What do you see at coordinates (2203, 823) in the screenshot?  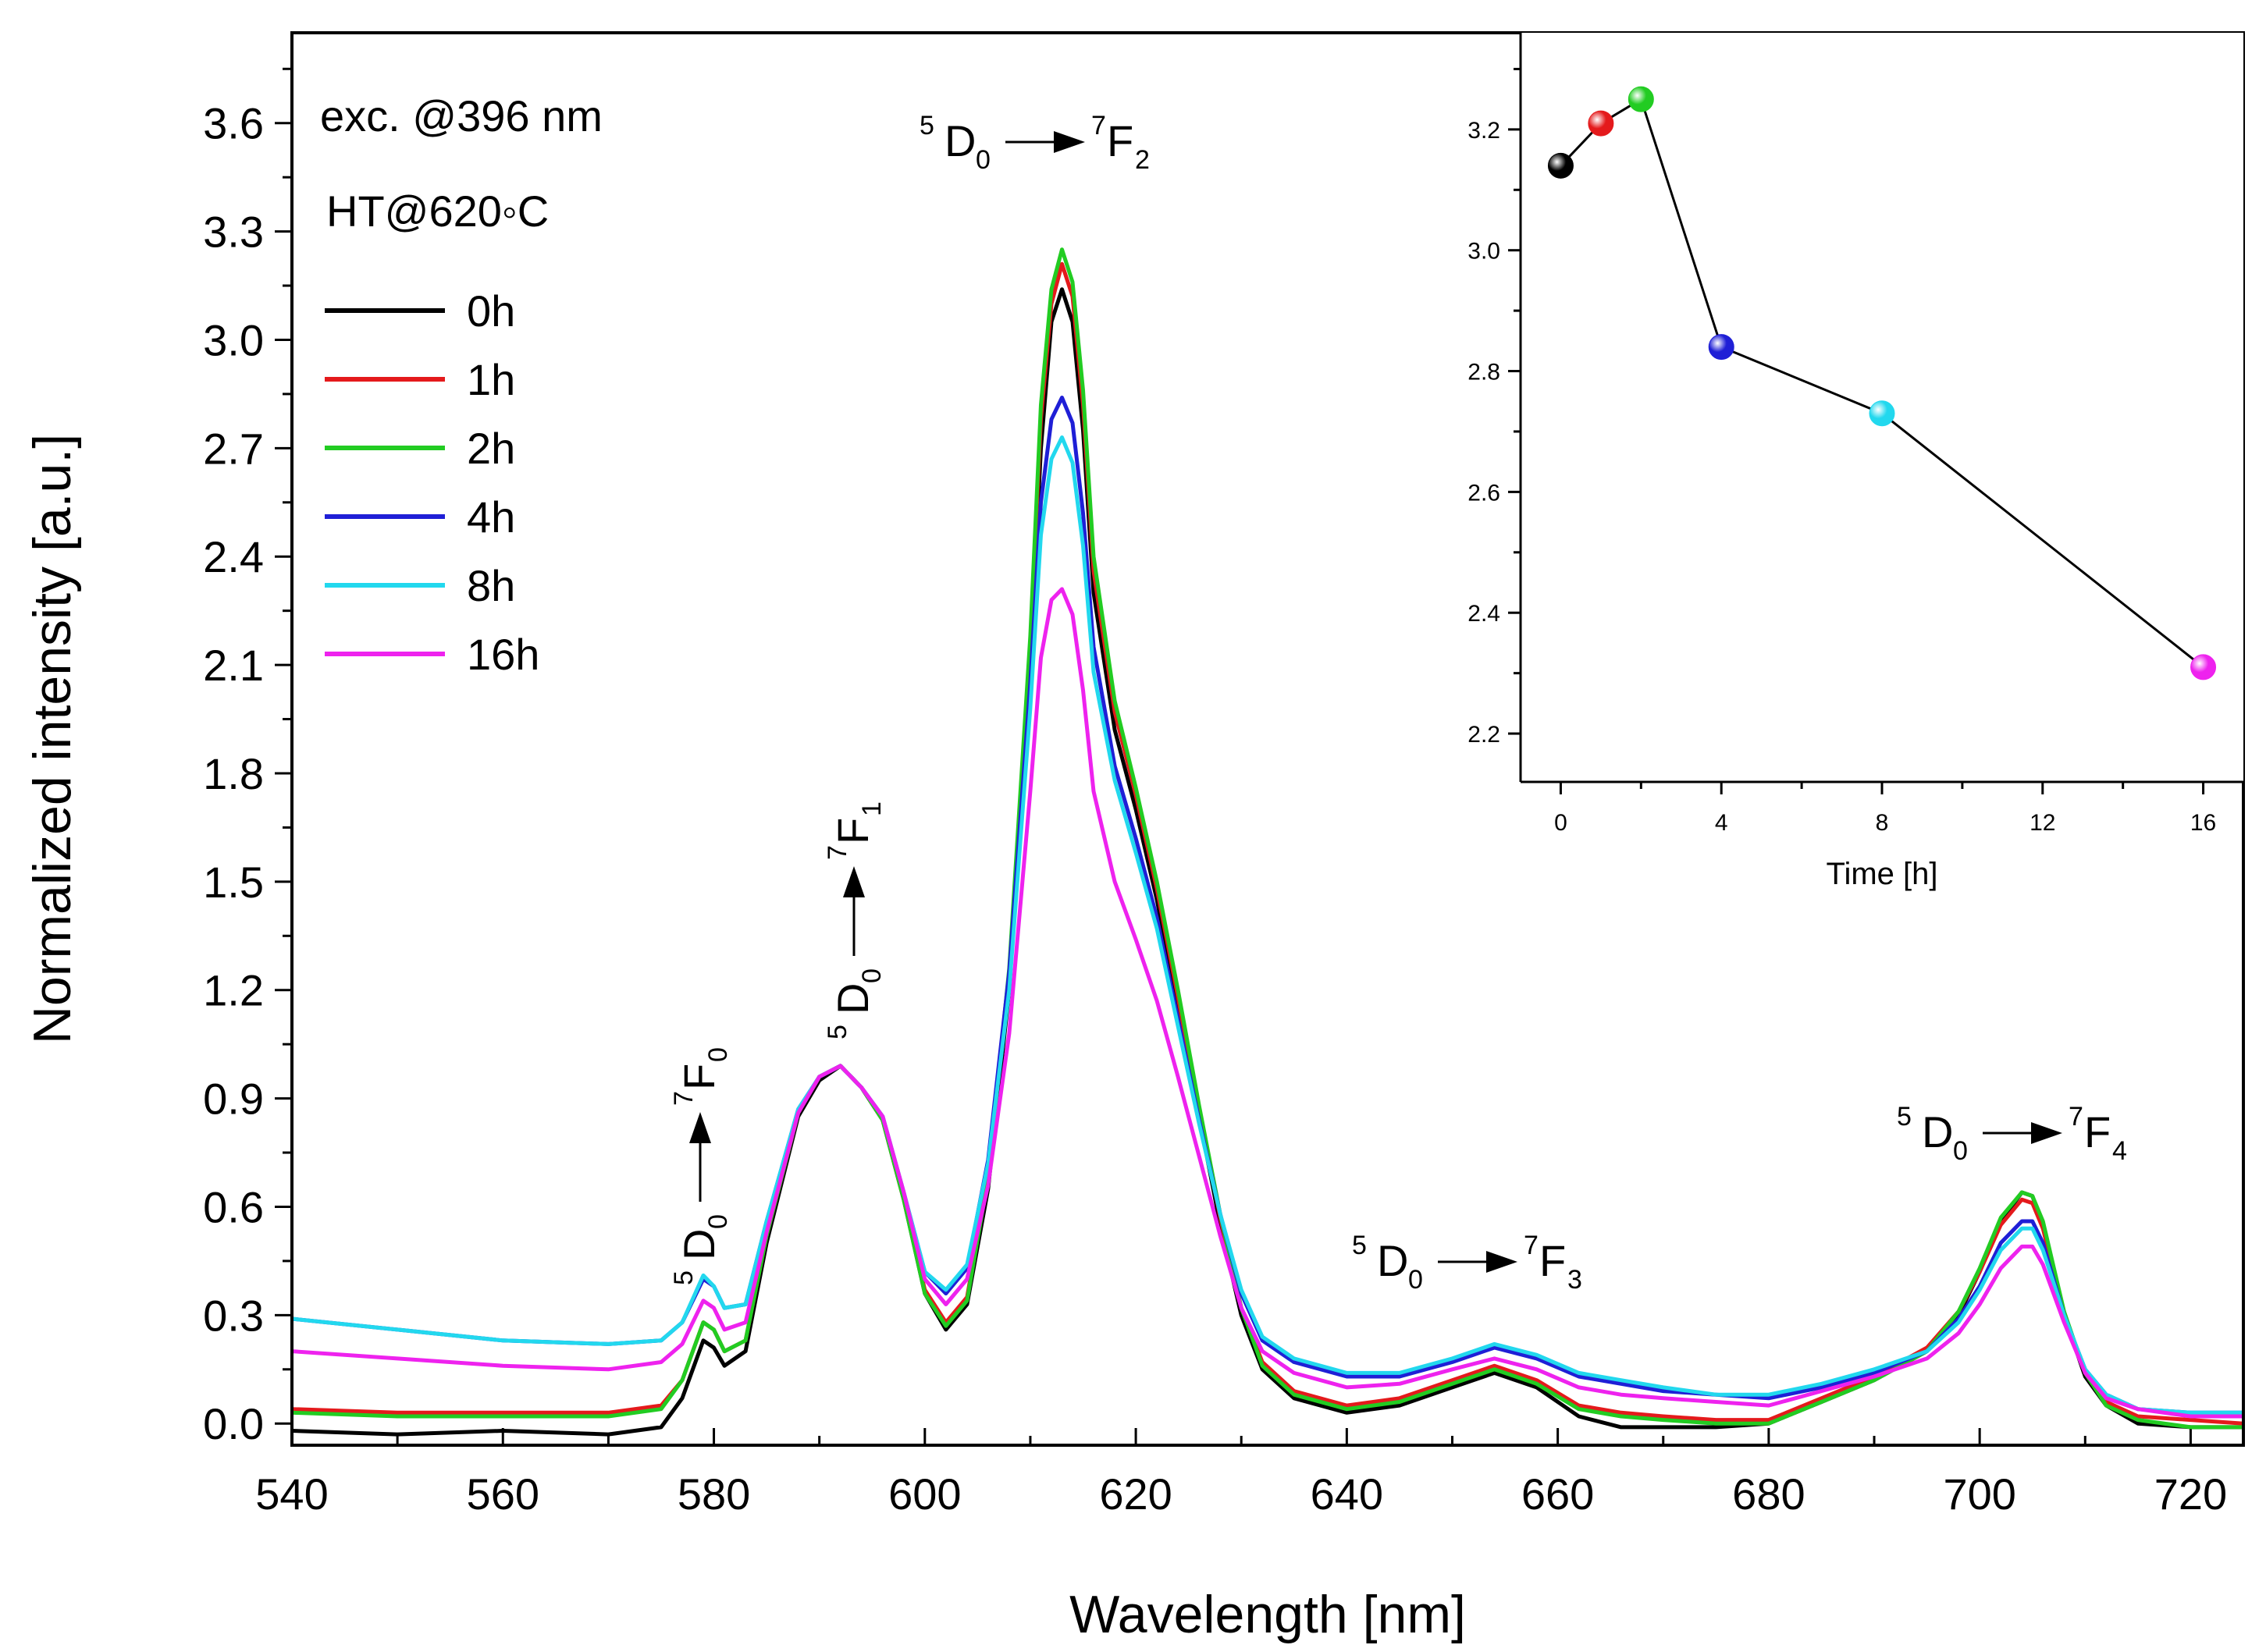 I see `inset-x-tick-label: 16` at bounding box center [2203, 823].